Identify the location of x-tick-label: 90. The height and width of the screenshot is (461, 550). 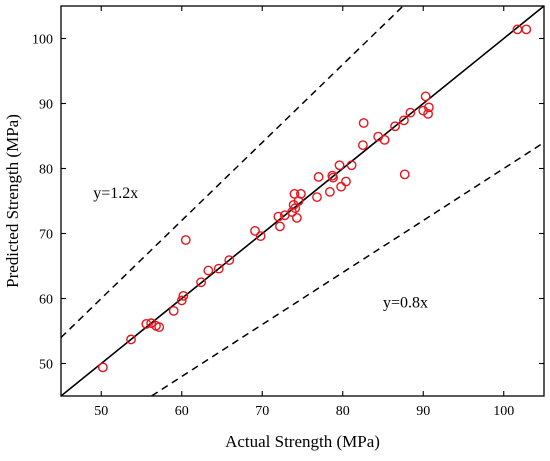
(423, 411).